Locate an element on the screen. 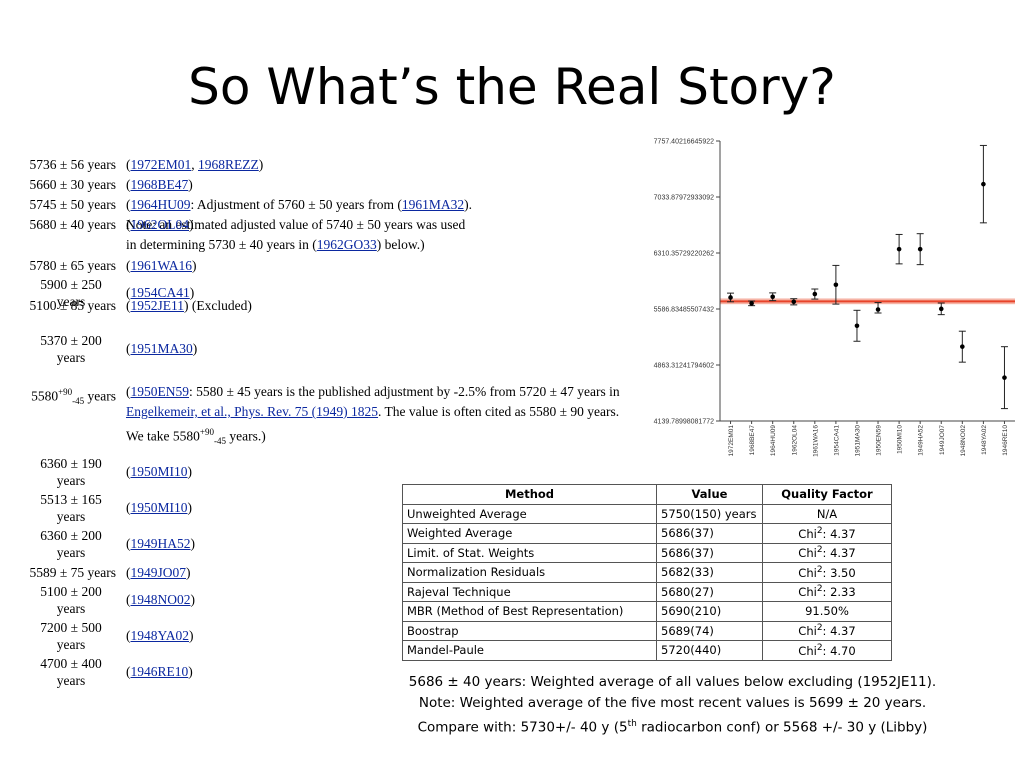 This screenshot has width=1024, height=768. half-life-value: 5370 ± 200 years is located at coordinates (71, 349).